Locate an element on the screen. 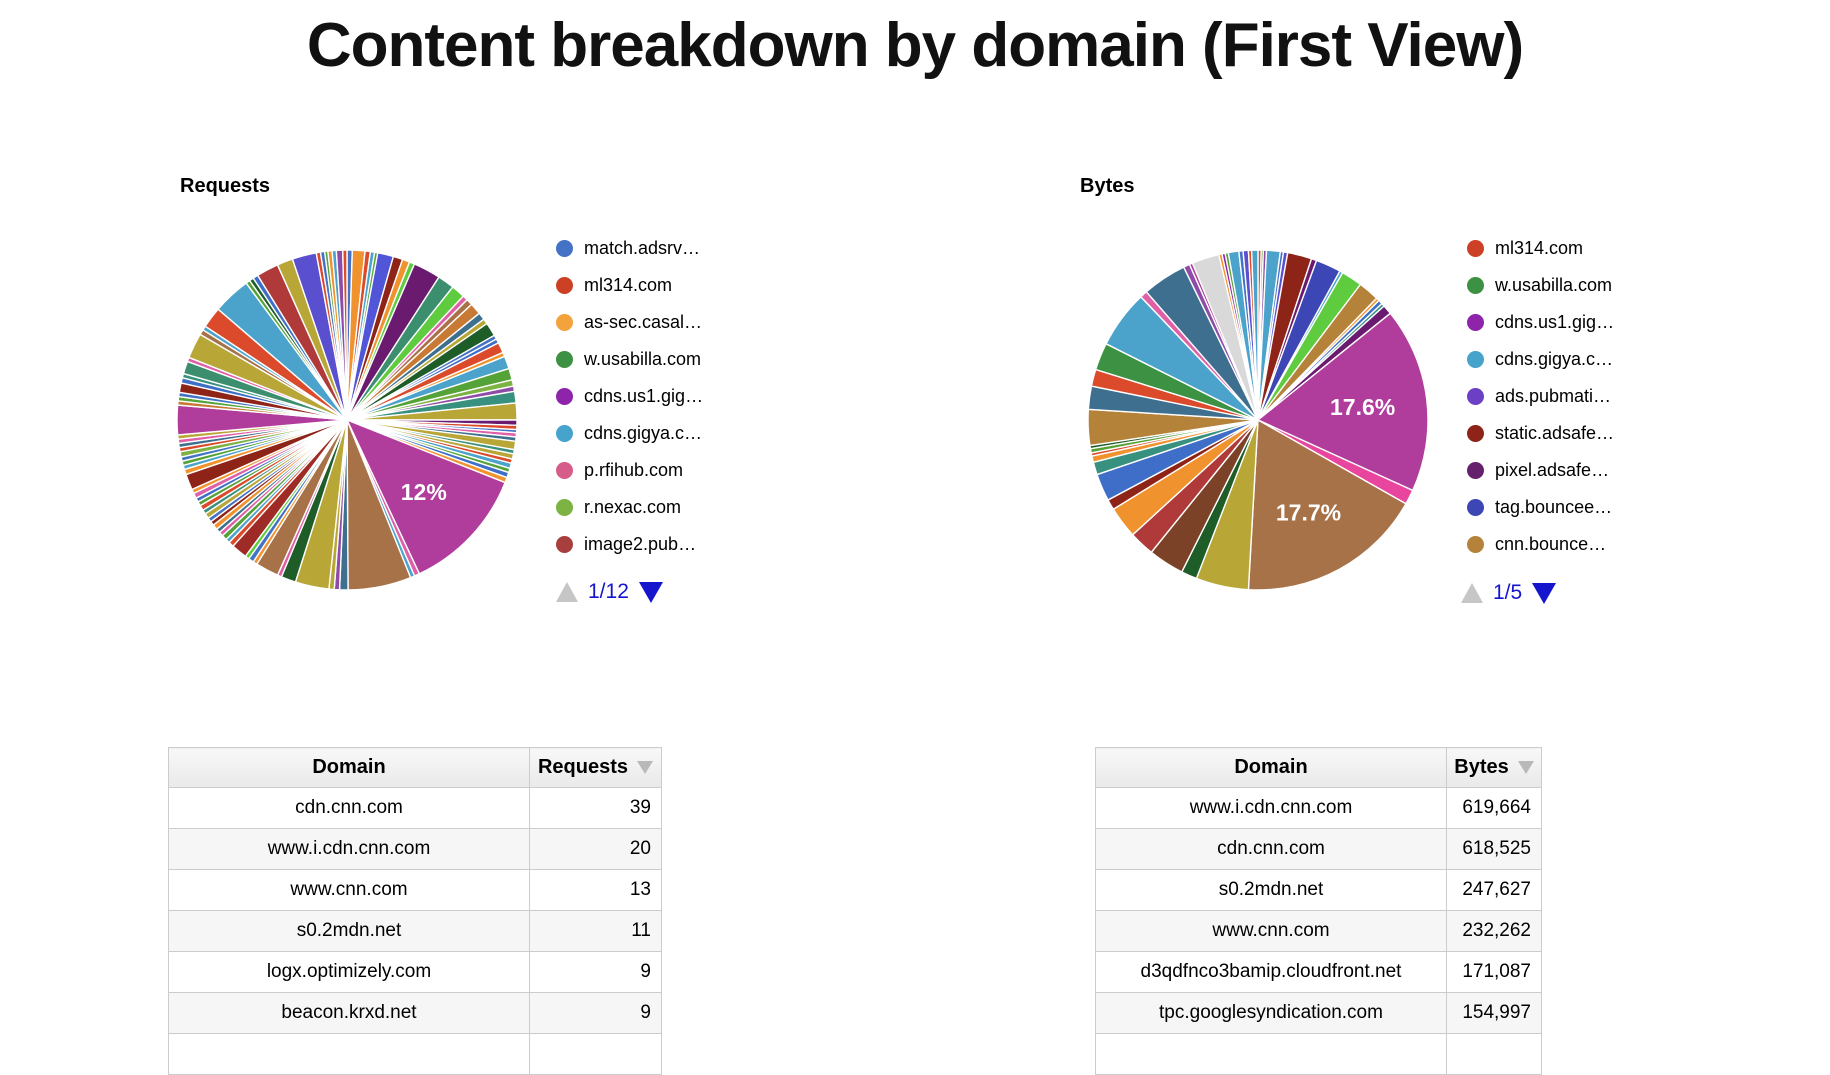  value-cell: 154,997 is located at coordinates (1494, 1013).